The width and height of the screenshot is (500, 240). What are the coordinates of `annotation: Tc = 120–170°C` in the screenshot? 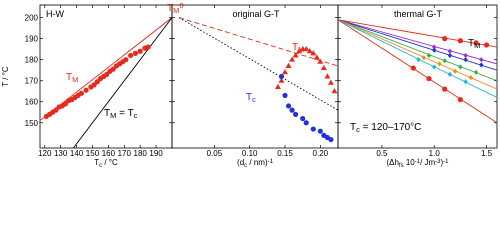 It's located at (385, 128).